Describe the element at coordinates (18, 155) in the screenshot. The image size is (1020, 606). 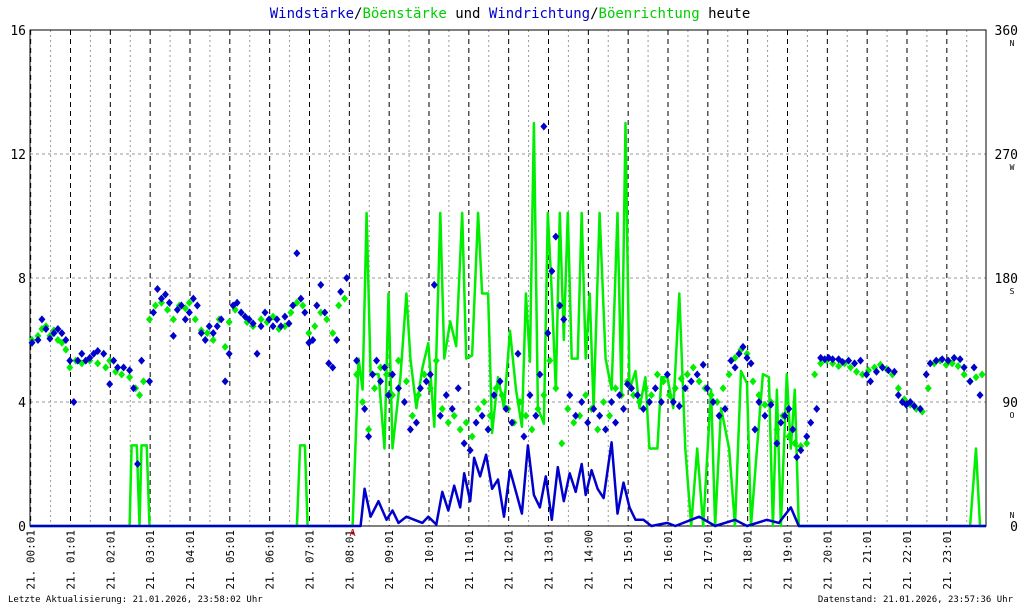
I see `left-tick-label: 12` at that location.